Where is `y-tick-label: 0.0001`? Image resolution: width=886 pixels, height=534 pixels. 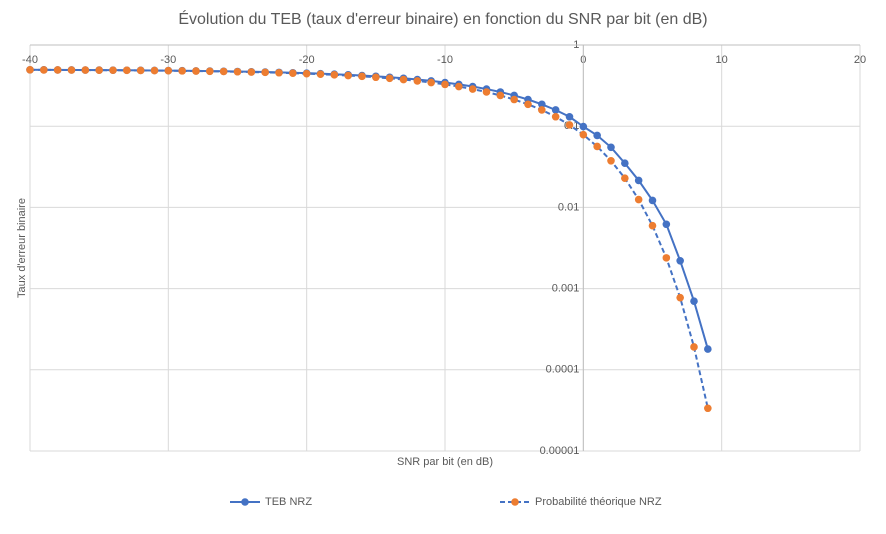
y-tick-label: 0.0001 is located at coordinates (563, 370).